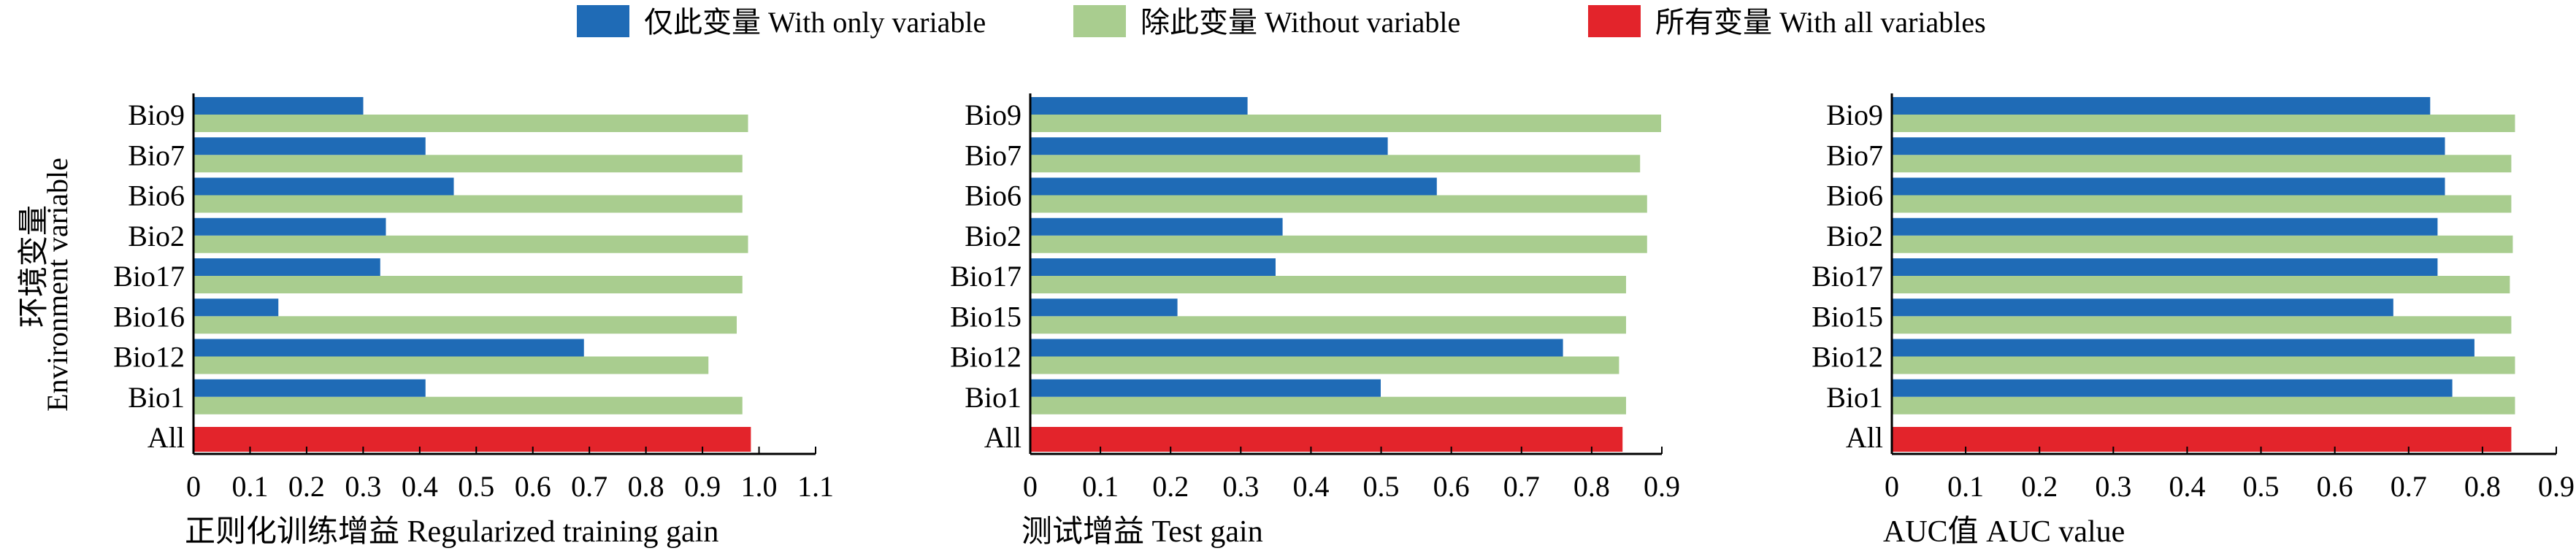 The image size is (2576, 559). I want to click on category-label-bio16: Bio16, so click(149, 317).